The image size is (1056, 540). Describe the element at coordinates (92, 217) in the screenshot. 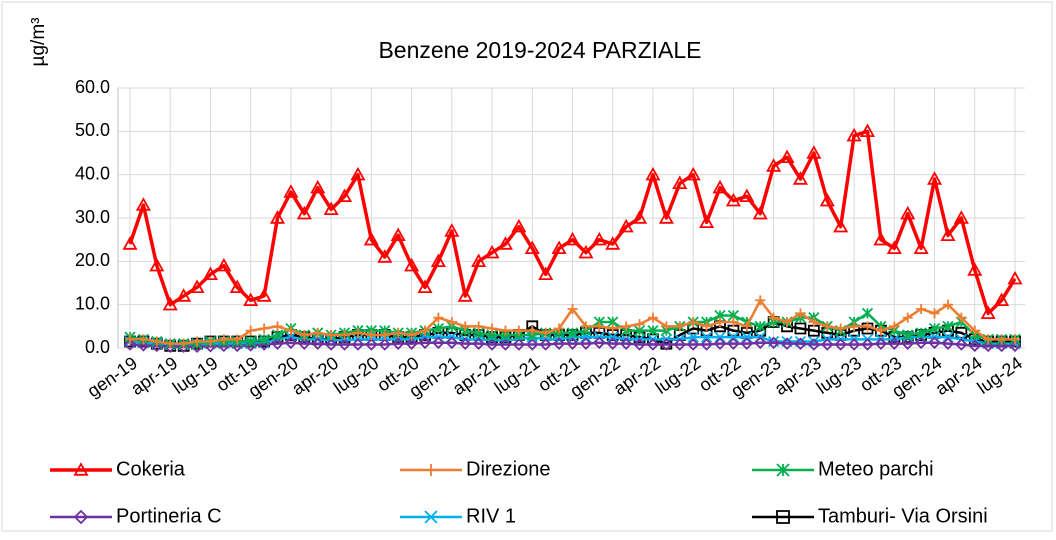

I see `y-tick-label: 30.0` at that location.